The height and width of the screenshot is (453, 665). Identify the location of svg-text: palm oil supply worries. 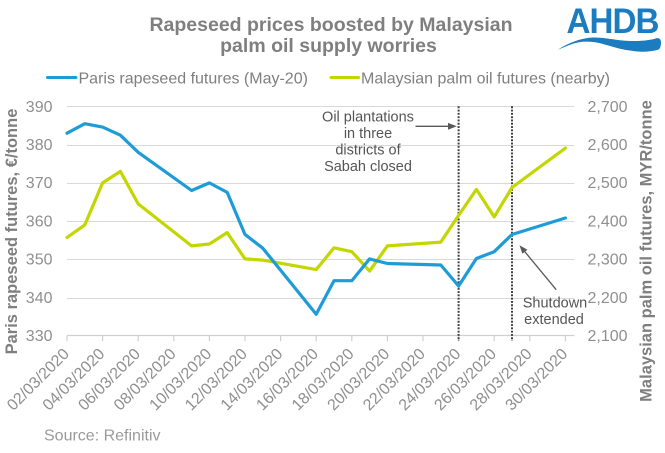
(328, 46).